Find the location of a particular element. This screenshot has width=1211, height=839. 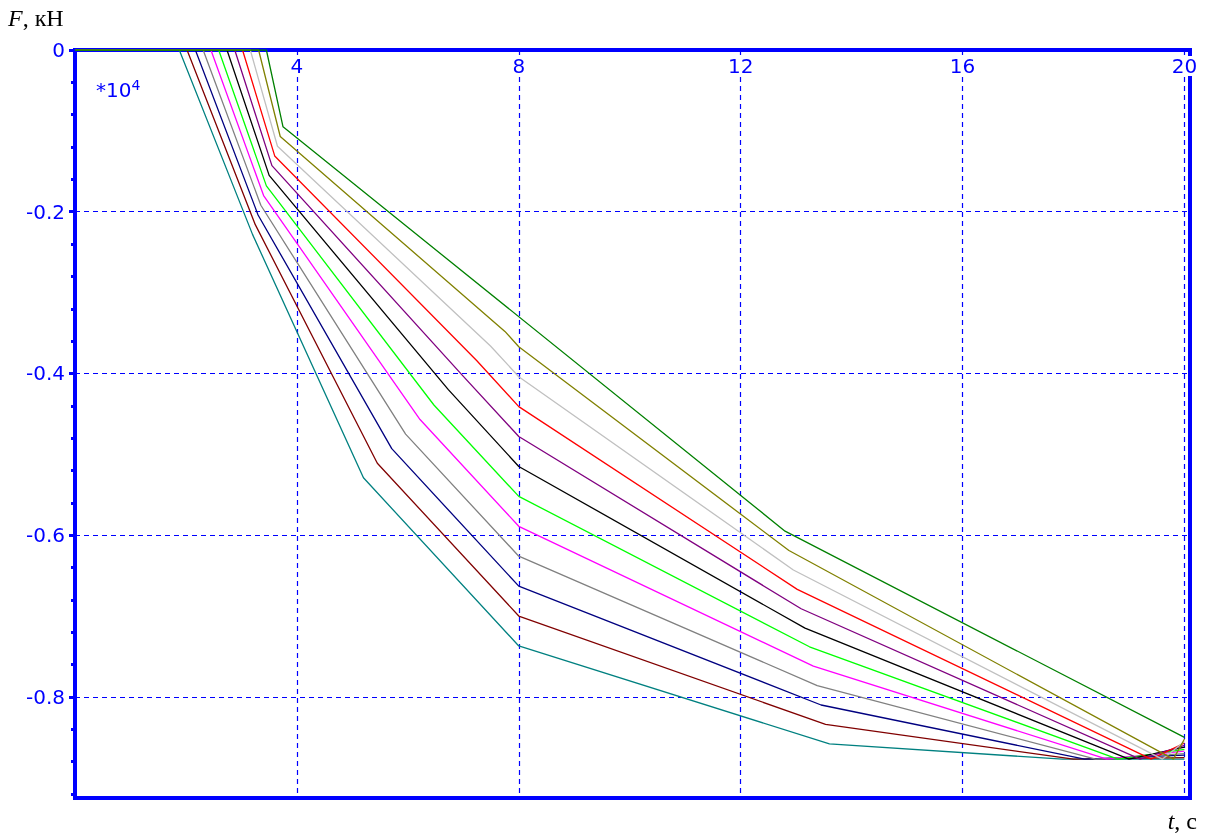

x-tick-label: 20 is located at coordinates (1184, 66).